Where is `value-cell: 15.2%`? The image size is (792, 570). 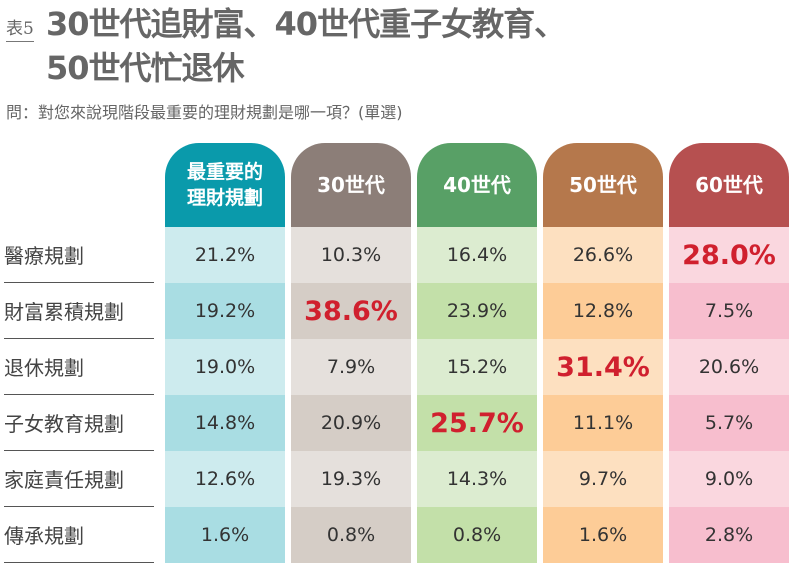 value-cell: 15.2% is located at coordinates (477, 367).